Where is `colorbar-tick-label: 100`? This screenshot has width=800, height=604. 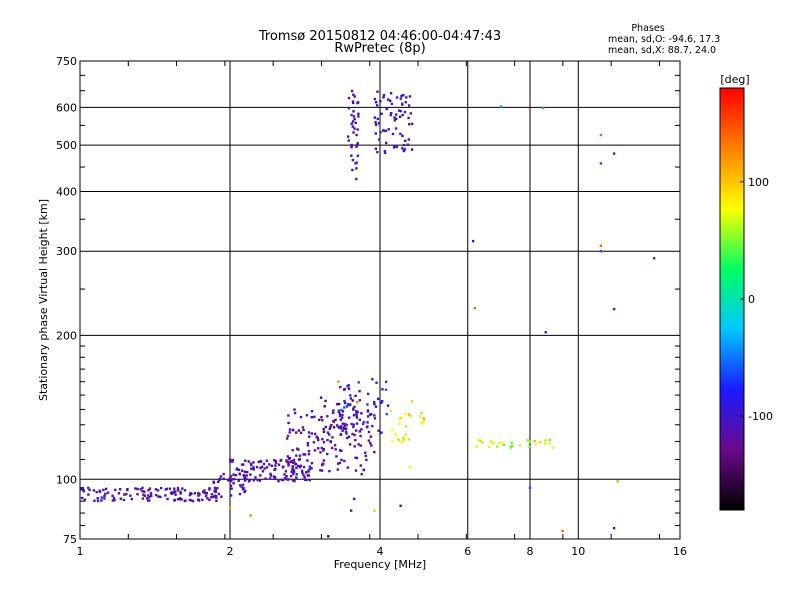 colorbar-tick-label: 100 is located at coordinates (758, 182).